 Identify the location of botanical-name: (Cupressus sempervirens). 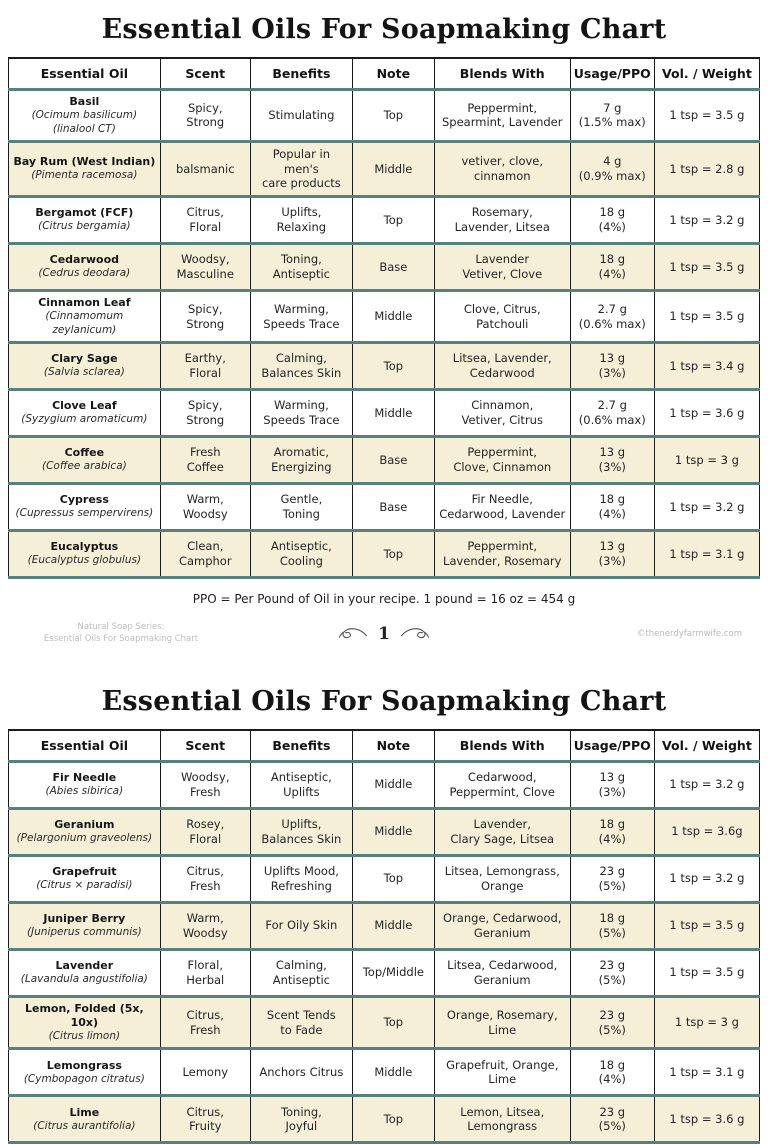
(84, 513).